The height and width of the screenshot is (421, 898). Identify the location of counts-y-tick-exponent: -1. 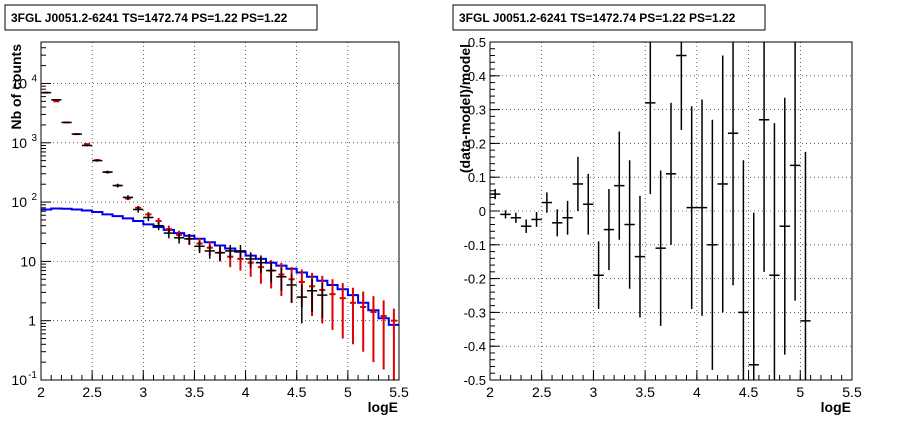
(32, 375).